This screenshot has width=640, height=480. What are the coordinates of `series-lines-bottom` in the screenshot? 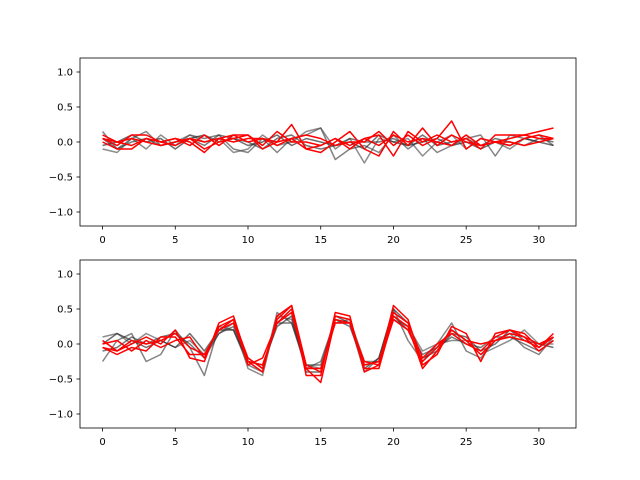 It's located at (328, 344).